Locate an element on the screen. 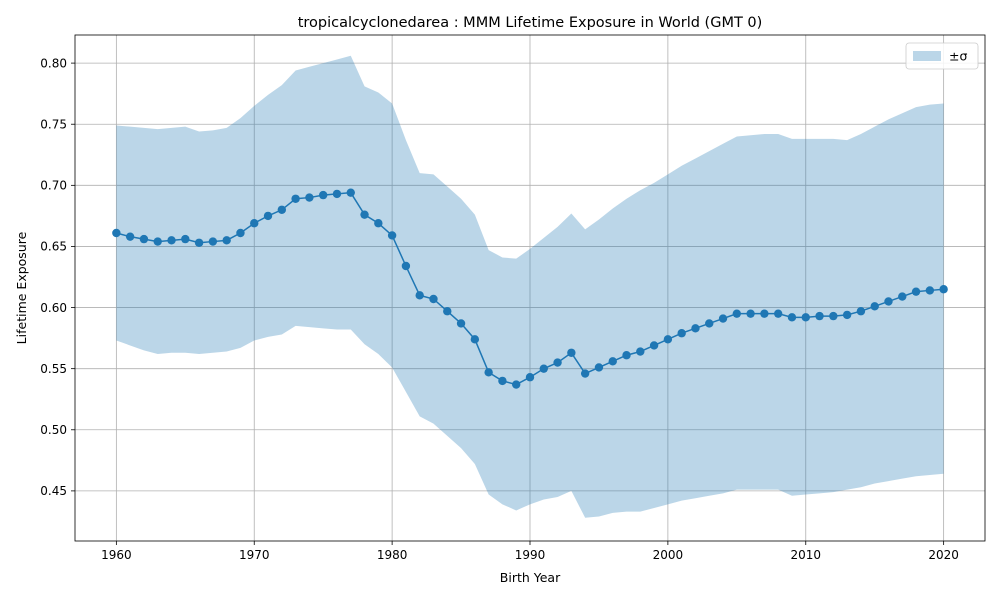 This screenshot has width=1000, height=600. x-tick-label: 1960 is located at coordinates (116, 555).